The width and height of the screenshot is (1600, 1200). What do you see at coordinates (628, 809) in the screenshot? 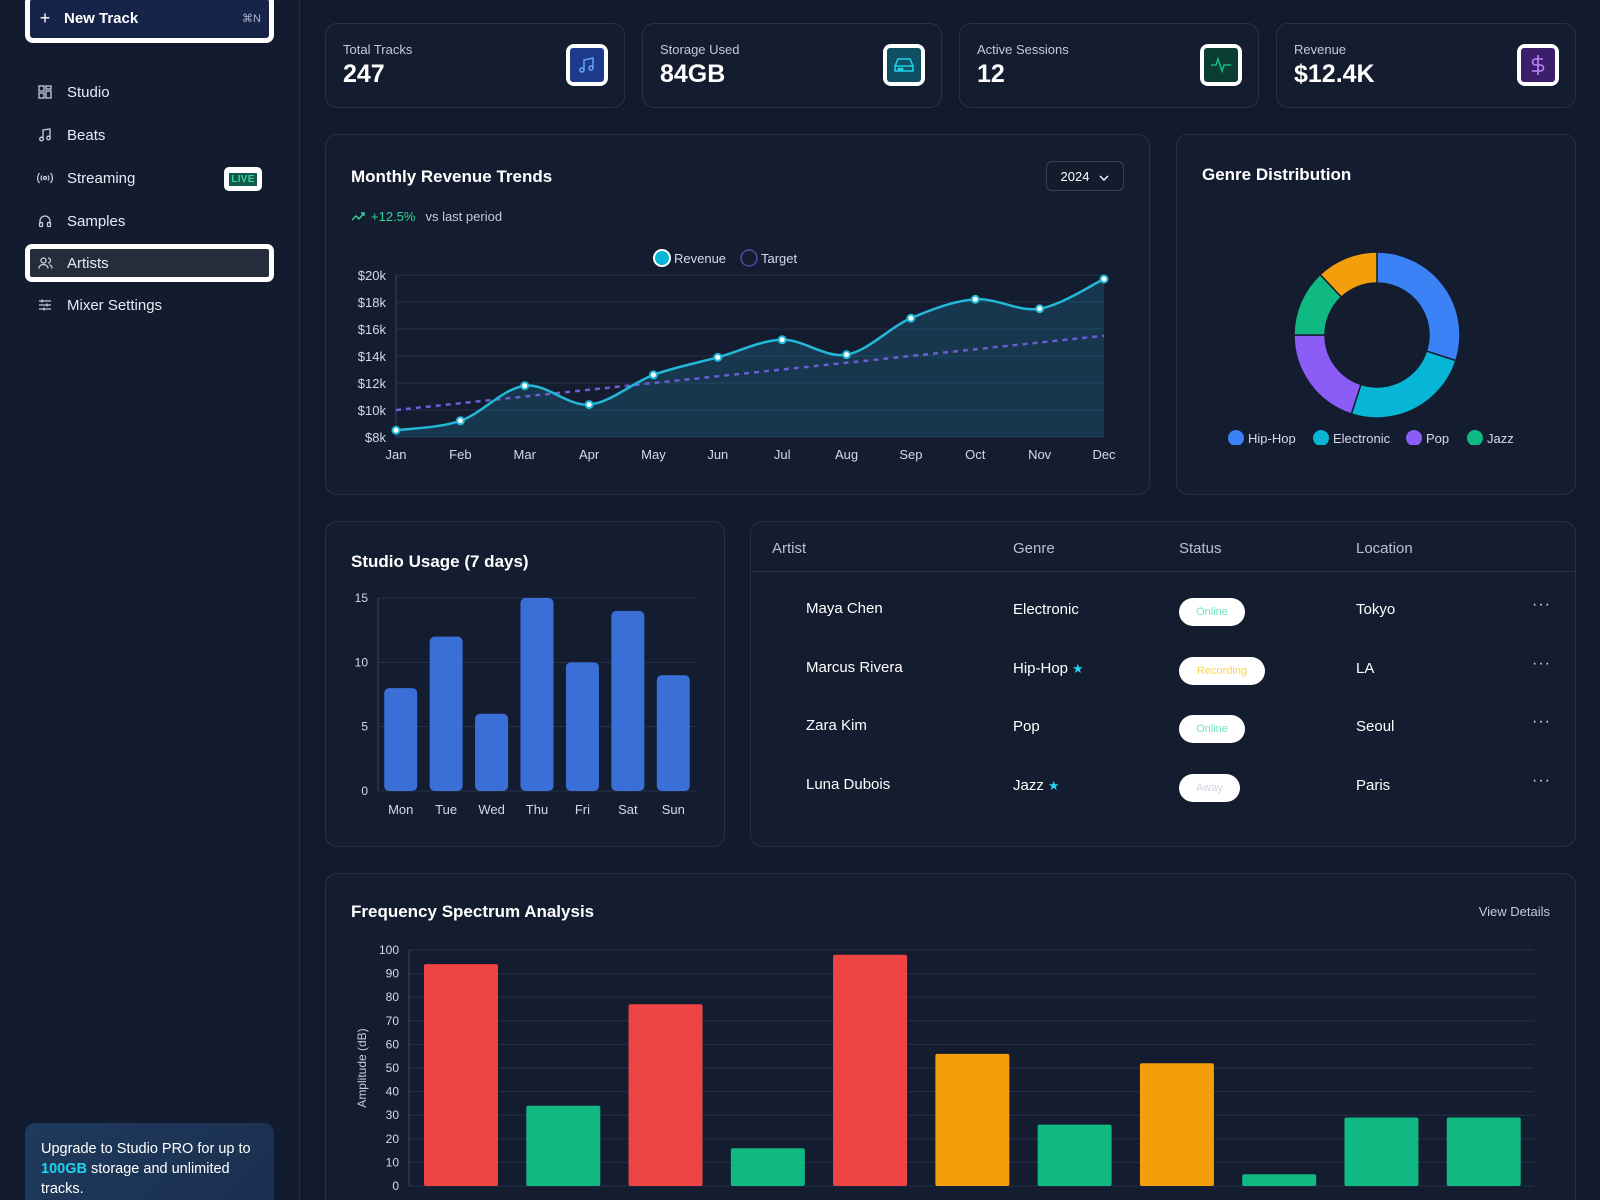
I see `x-tick-label: Sat` at bounding box center [628, 809].